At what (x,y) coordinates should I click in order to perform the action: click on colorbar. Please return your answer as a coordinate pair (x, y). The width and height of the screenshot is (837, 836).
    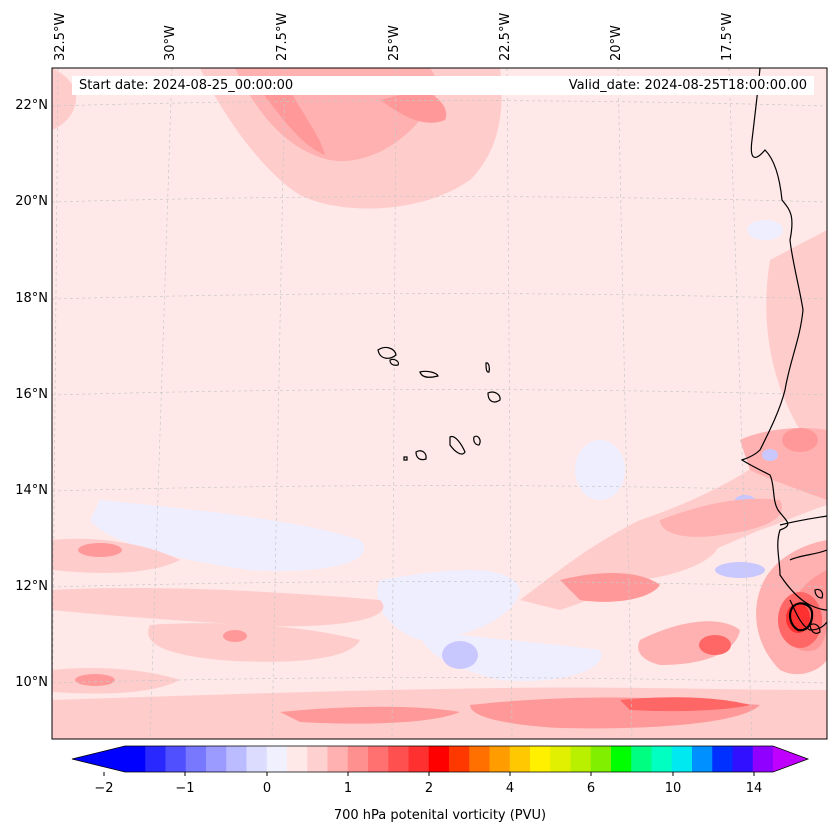
    Looking at the image, I should click on (440, 760).